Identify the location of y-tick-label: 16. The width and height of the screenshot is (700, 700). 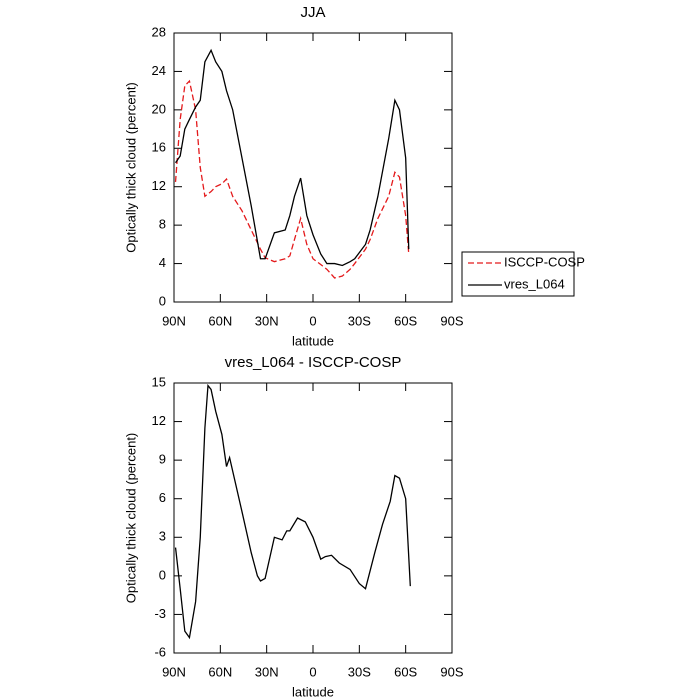
(159, 147).